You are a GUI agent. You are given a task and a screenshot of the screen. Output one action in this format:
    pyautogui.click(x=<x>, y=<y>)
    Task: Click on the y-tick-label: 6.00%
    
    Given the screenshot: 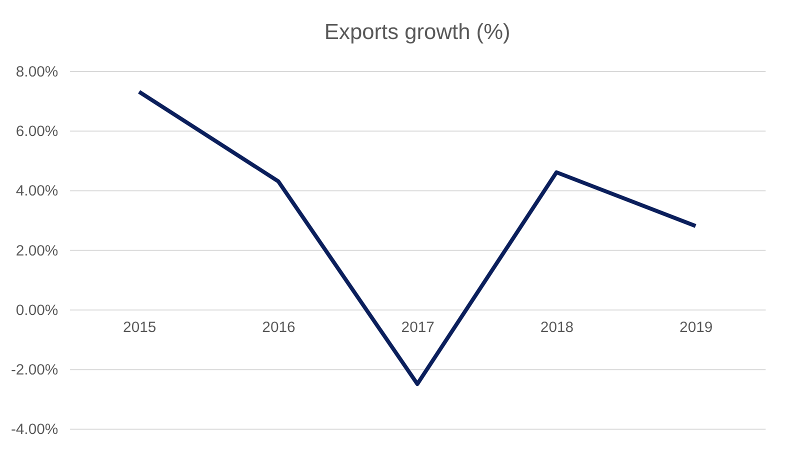 What is the action you would take?
    pyautogui.click(x=37, y=132)
    